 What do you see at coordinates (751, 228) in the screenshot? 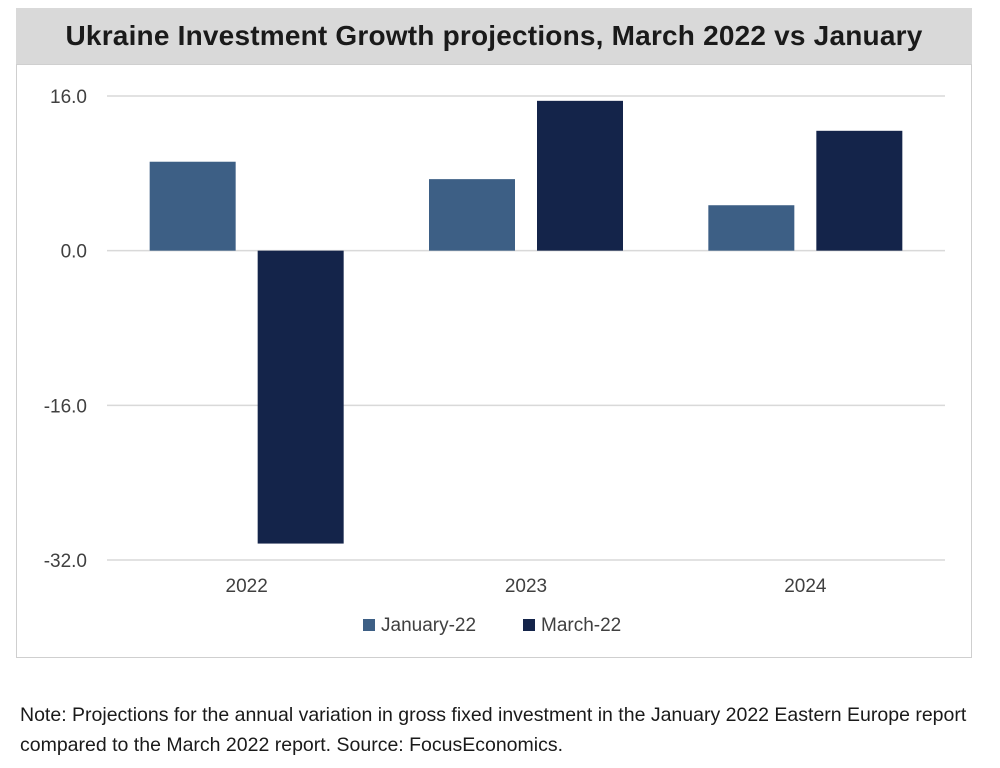
I see `bar-january-22-2024` at bounding box center [751, 228].